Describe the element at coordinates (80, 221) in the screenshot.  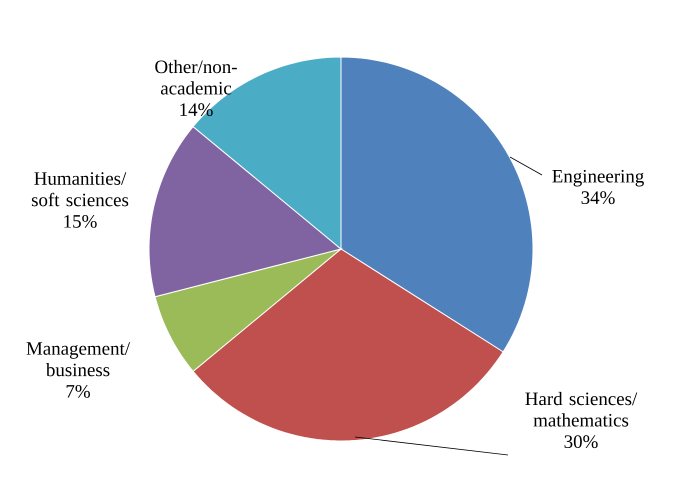
I see `data-label: 15%` at that location.